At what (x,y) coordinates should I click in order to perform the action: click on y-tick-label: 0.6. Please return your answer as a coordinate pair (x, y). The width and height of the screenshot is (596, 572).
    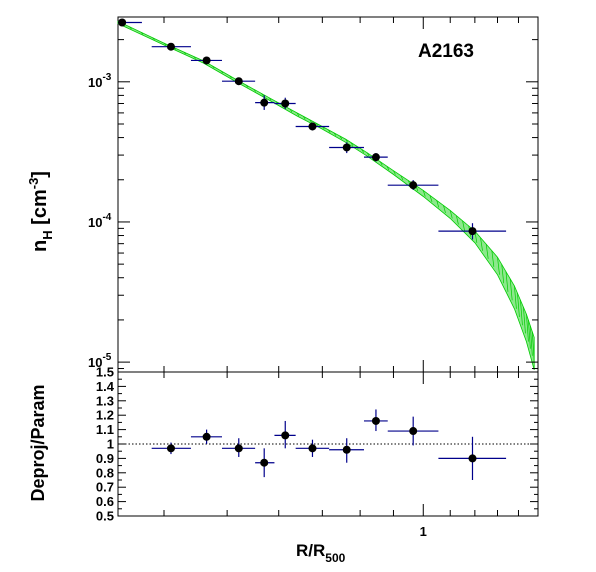
    Looking at the image, I should click on (105, 501).